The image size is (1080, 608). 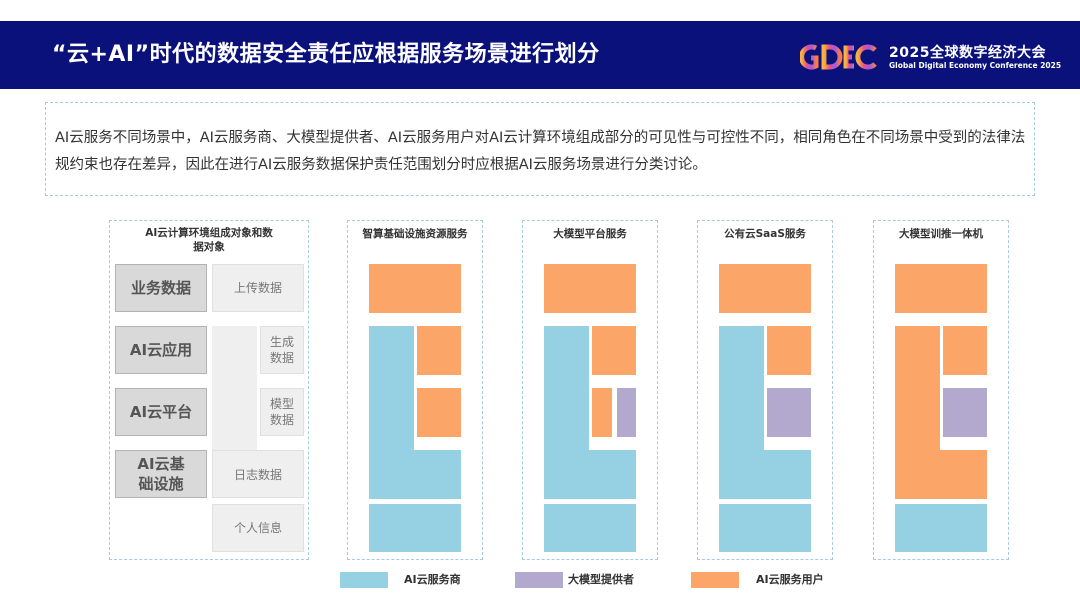 What do you see at coordinates (967, 53) in the screenshot?
I see `event-title: 2025全球数字经济大会` at bounding box center [967, 53].